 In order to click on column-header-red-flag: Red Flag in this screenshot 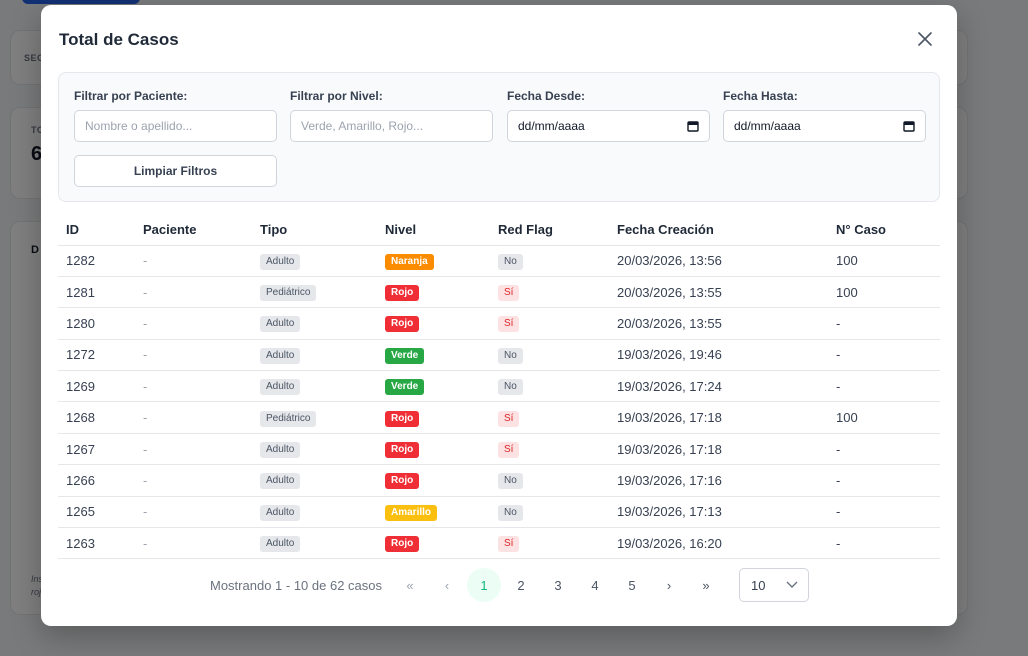, I will do `click(549, 231)`.